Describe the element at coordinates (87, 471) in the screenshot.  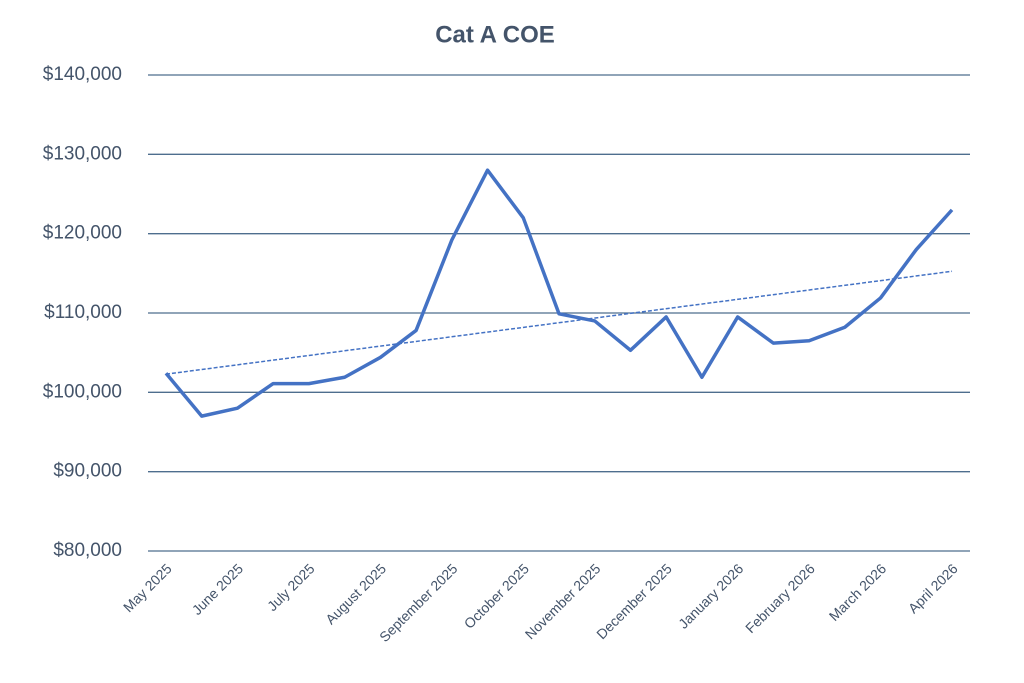
I see `y-tick-label: $90,000` at that location.